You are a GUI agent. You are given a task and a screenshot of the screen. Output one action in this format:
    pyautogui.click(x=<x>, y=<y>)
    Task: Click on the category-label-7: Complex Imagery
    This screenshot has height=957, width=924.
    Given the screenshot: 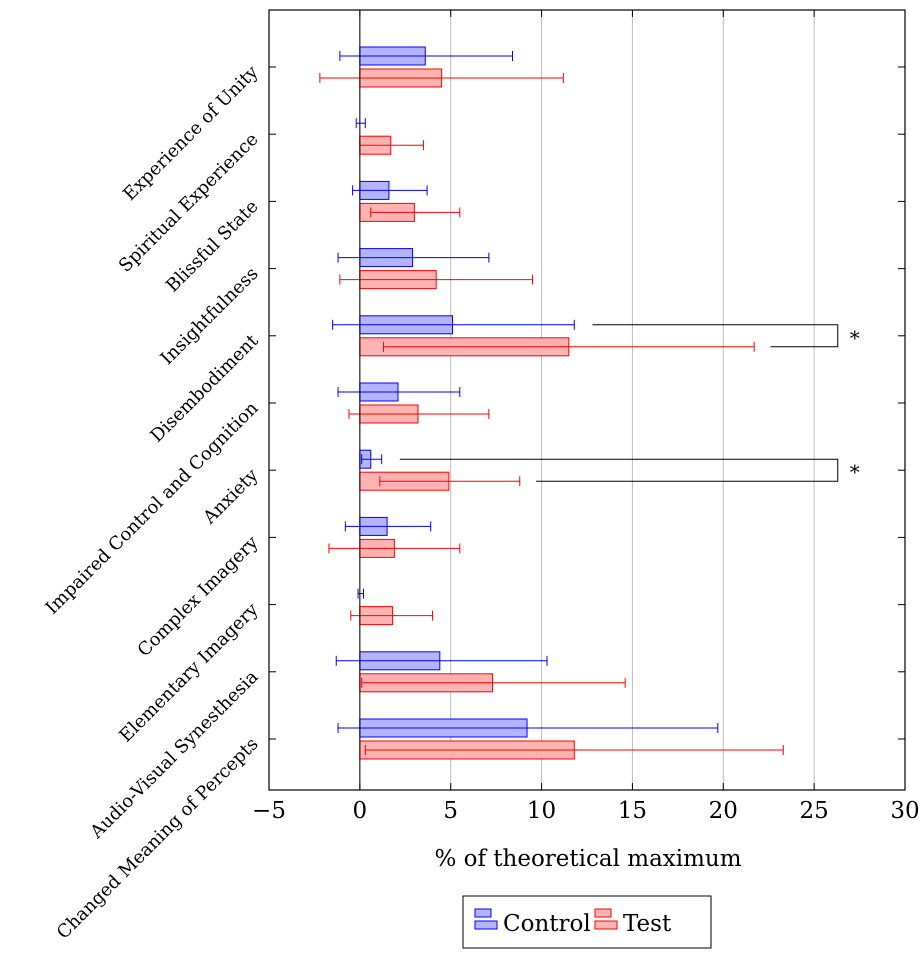 What is the action you would take?
    pyautogui.click(x=199, y=597)
    